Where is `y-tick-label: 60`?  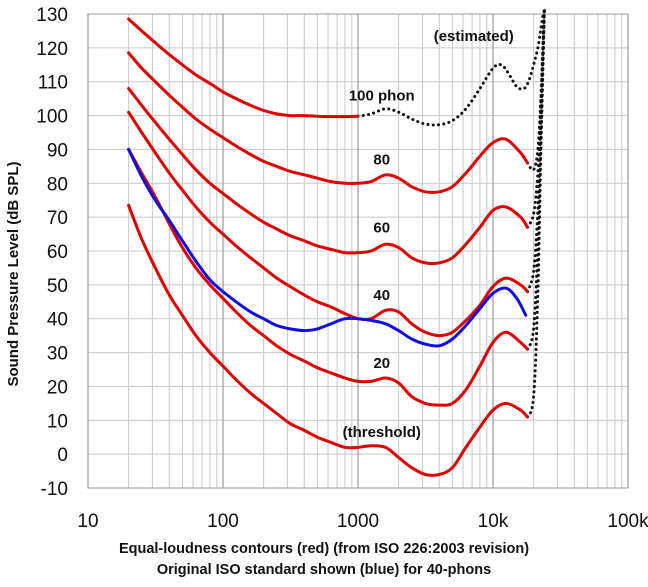
y-tick-label: 60 is located at coordinates (57, 252).